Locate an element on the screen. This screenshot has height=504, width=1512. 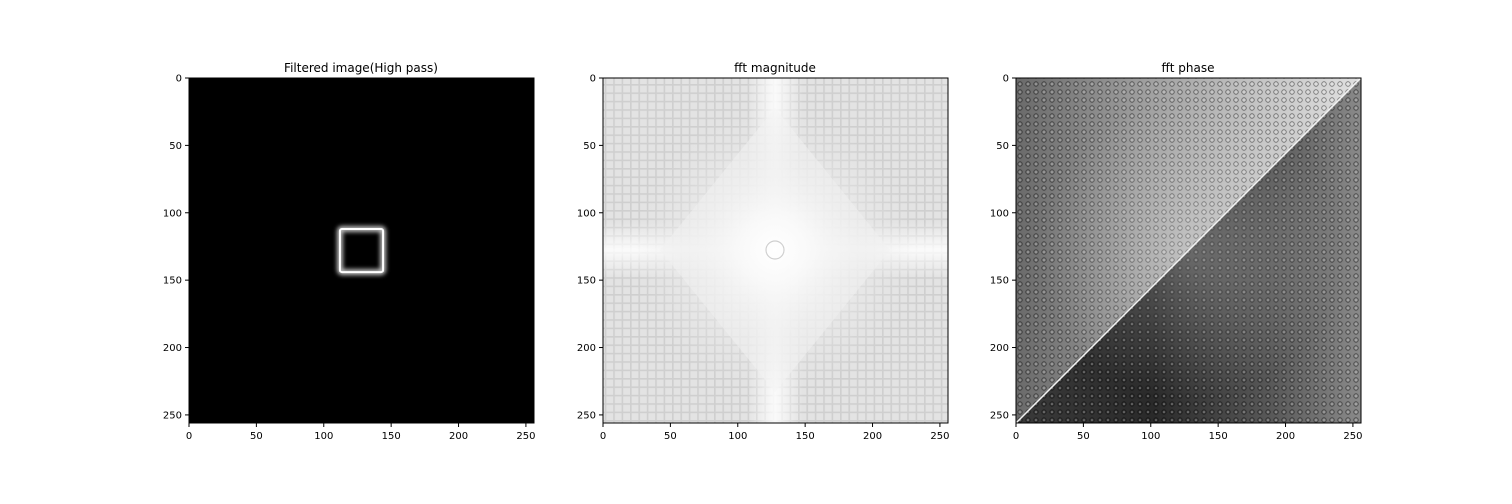
panel-title: Filtered image(High pass) is located at coordinates (361, 68).